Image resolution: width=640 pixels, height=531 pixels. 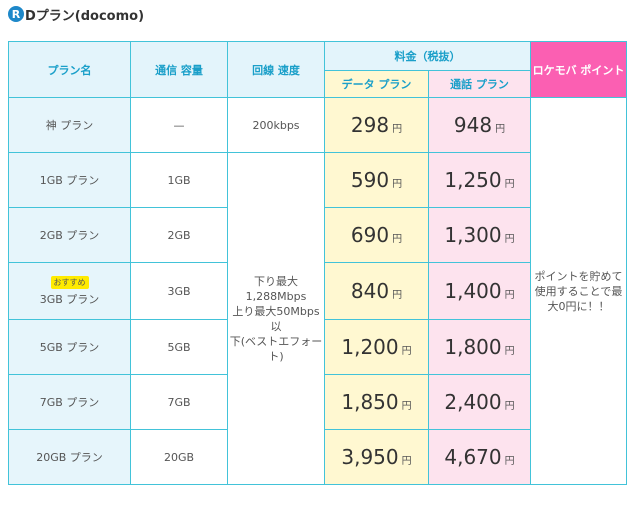 What do you see at coordinates (179, 347) in the screenshot?
I see `capacity-cell: 5GB` at bounding box center [179, 347].